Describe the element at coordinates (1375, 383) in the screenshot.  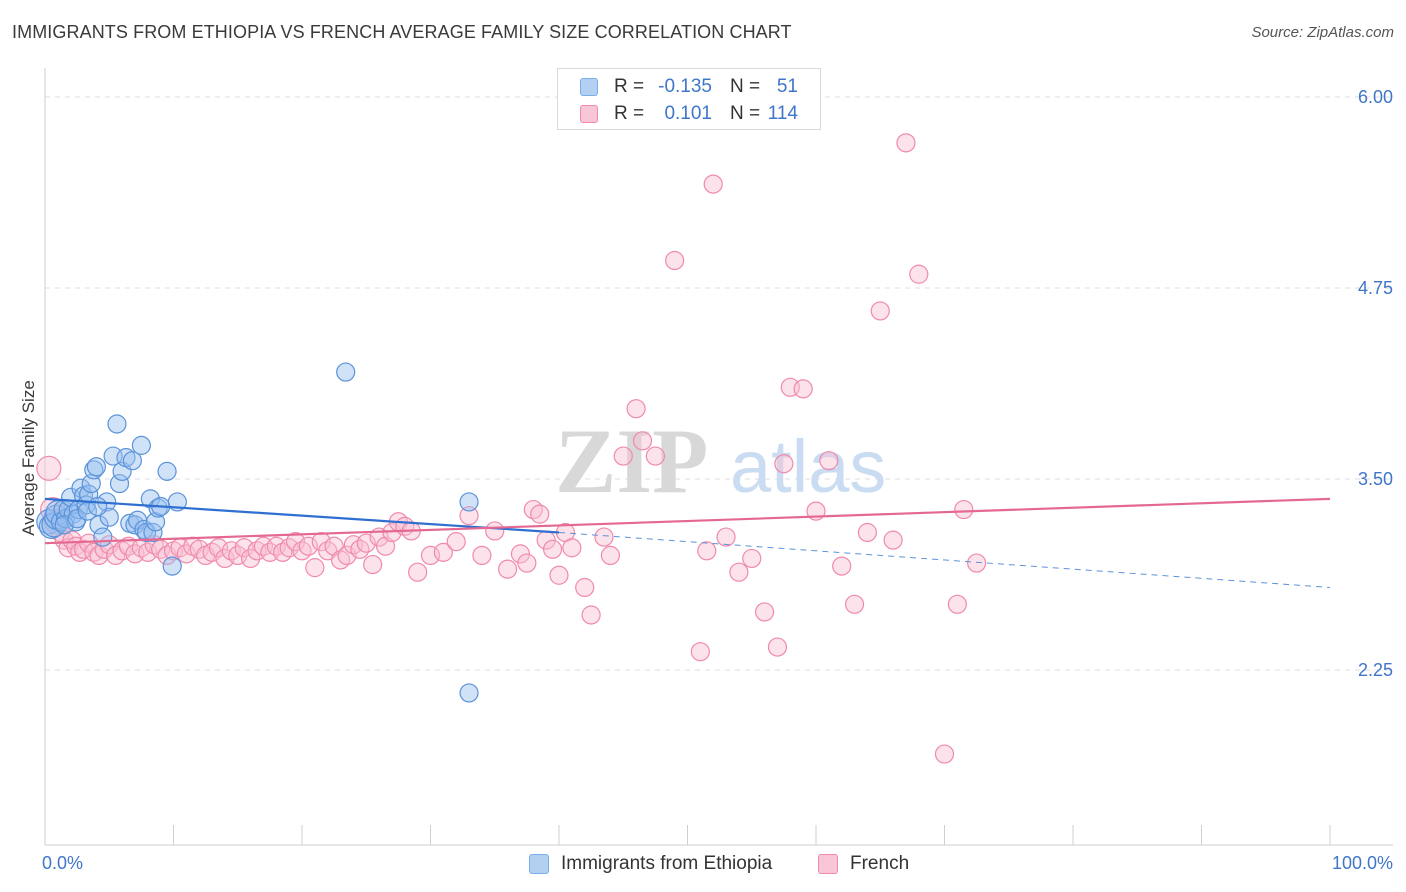
I see `y-tick-labels: 2.25 3.50 4.75 6.00` at that location.